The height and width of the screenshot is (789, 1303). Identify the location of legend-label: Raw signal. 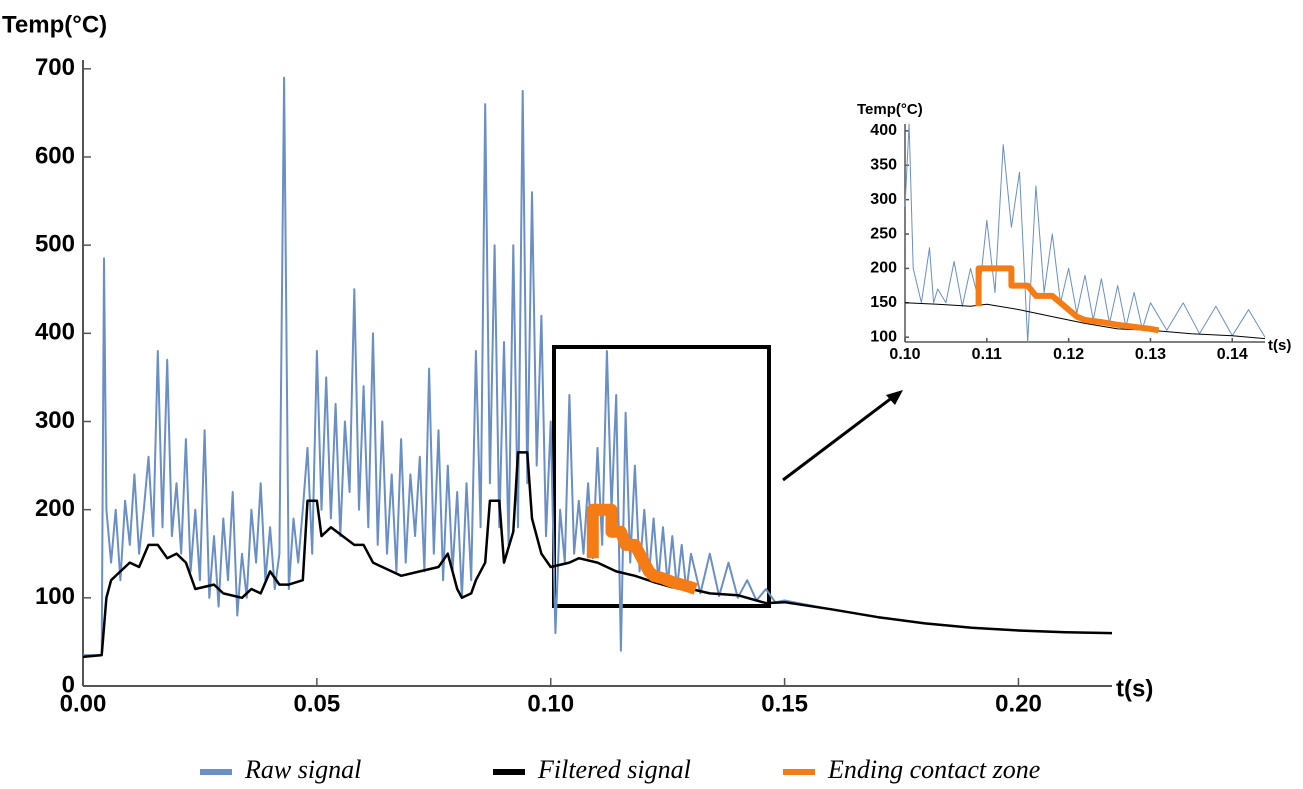
(302, 769).